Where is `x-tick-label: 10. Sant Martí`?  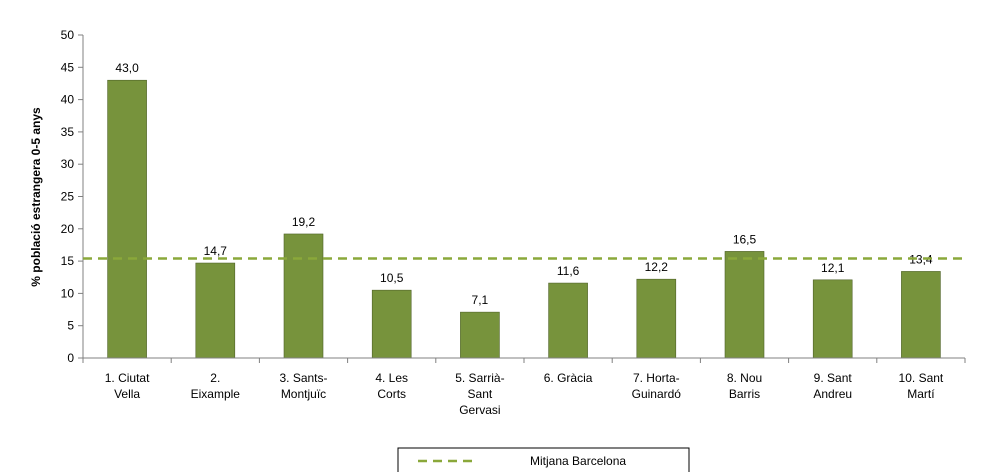 x-tick-label: 10. Sant Martí is located at coordinates (921, 386).